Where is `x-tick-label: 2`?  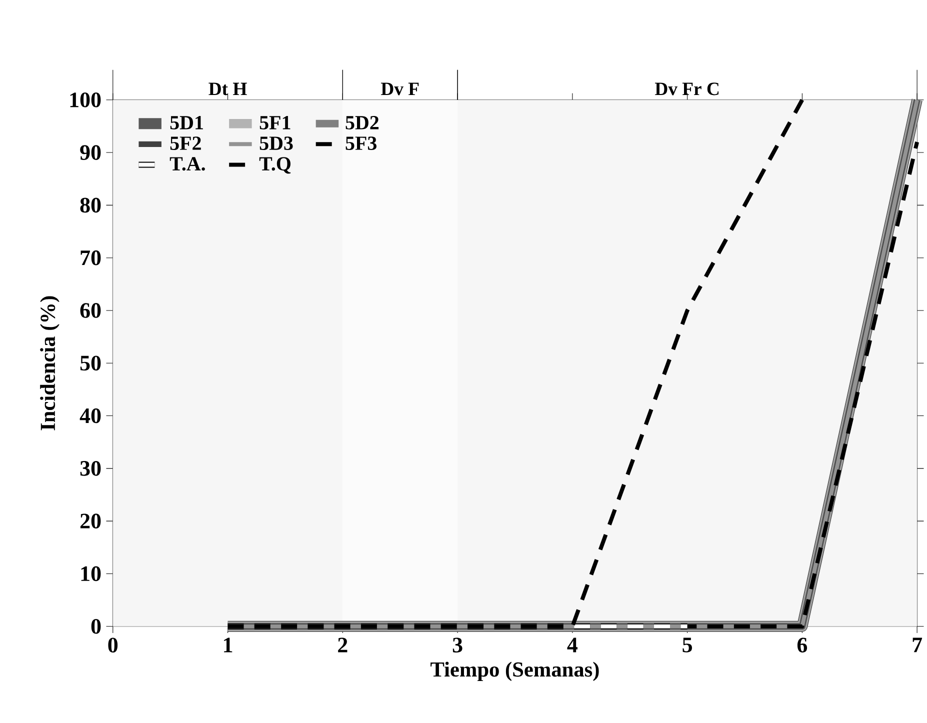
x-tick-label: 2 is located at coordinates (343, 645).